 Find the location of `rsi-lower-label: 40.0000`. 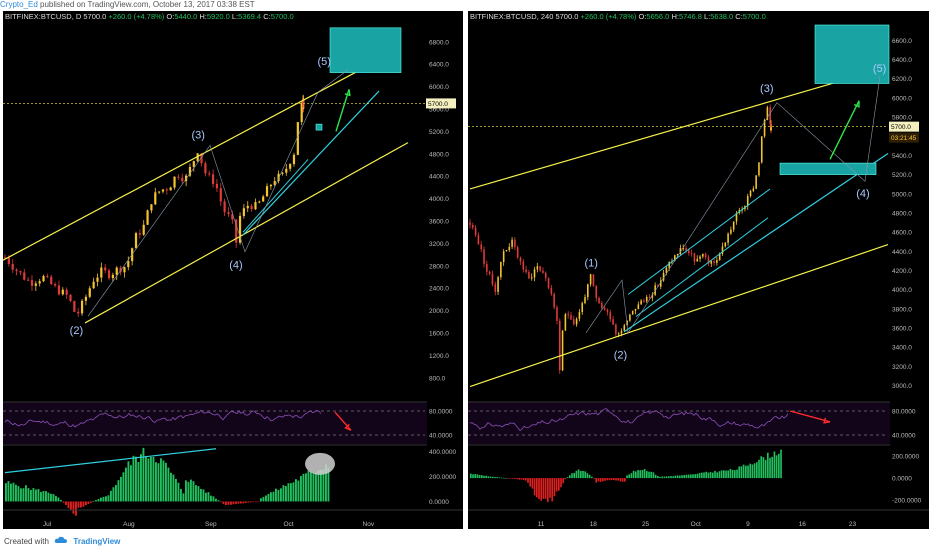

rsi-lower-label: 40.0000 is located at coordinates (904, 436).